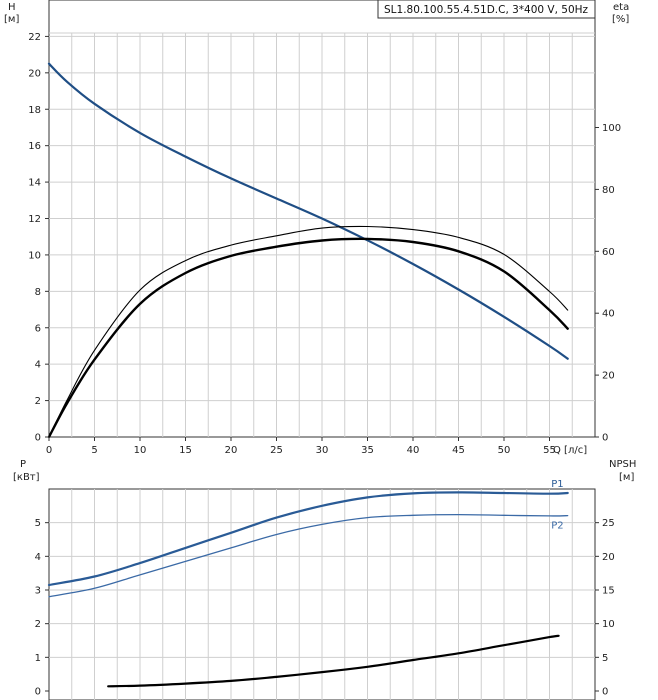  What do you see at coordinates (557, 484) in the screenshot?
I see `p1-series-label: P1` at bounding box center [557, 484].